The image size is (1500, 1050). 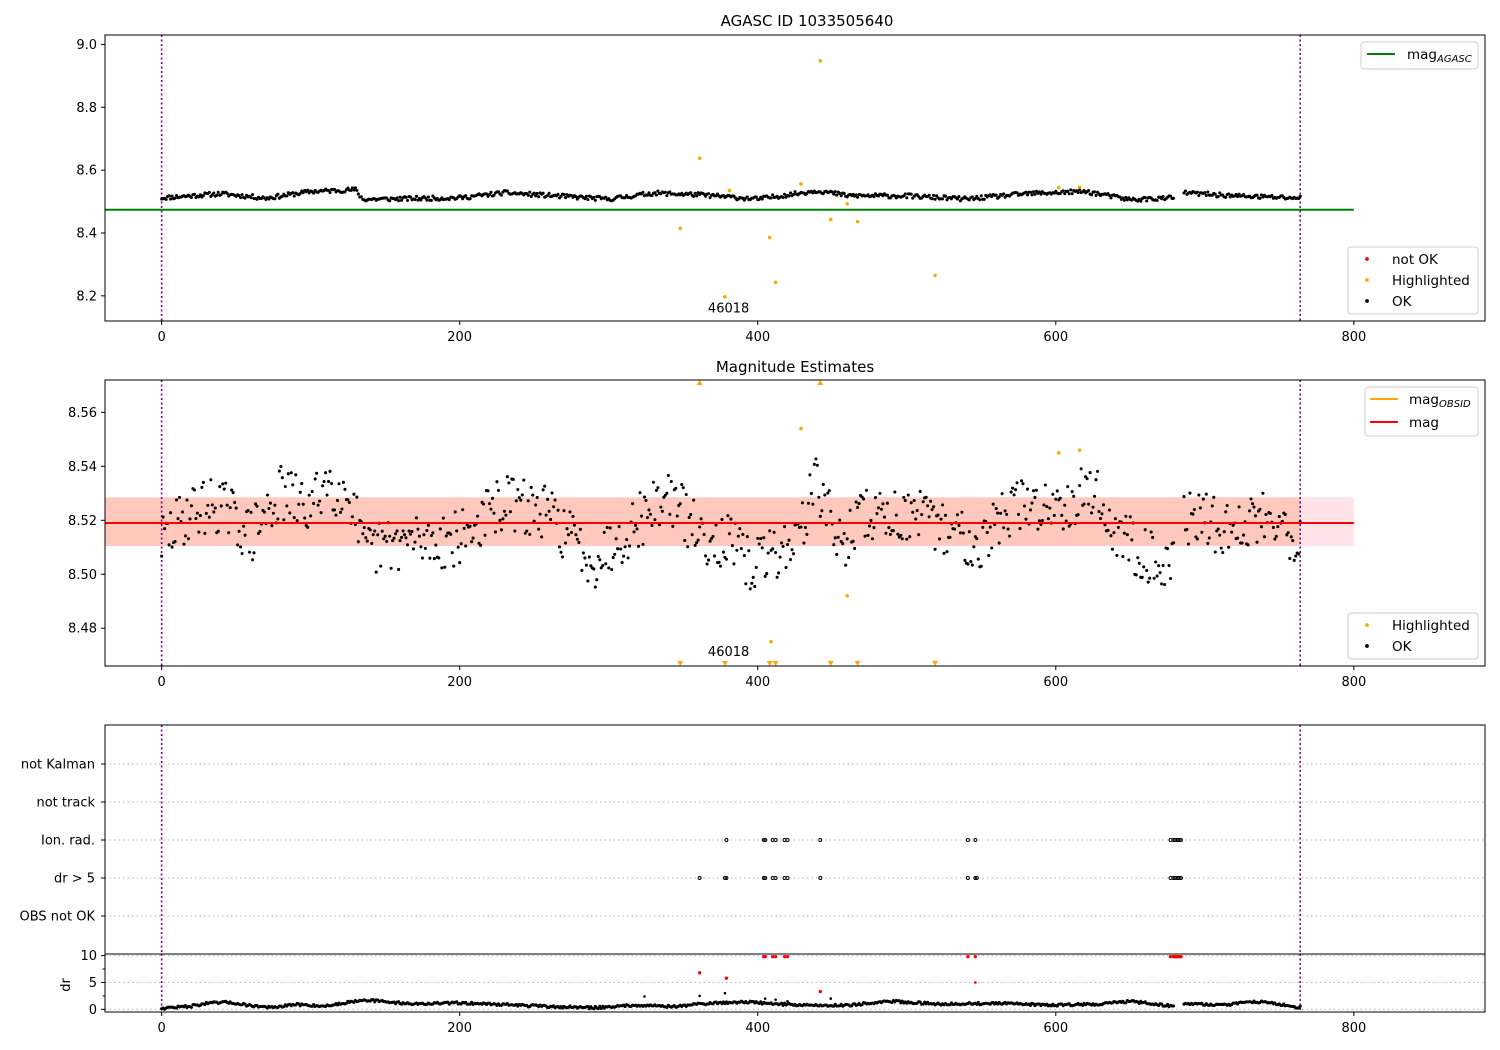 I want to click on mag-error-band, so click(x=729, y=521).